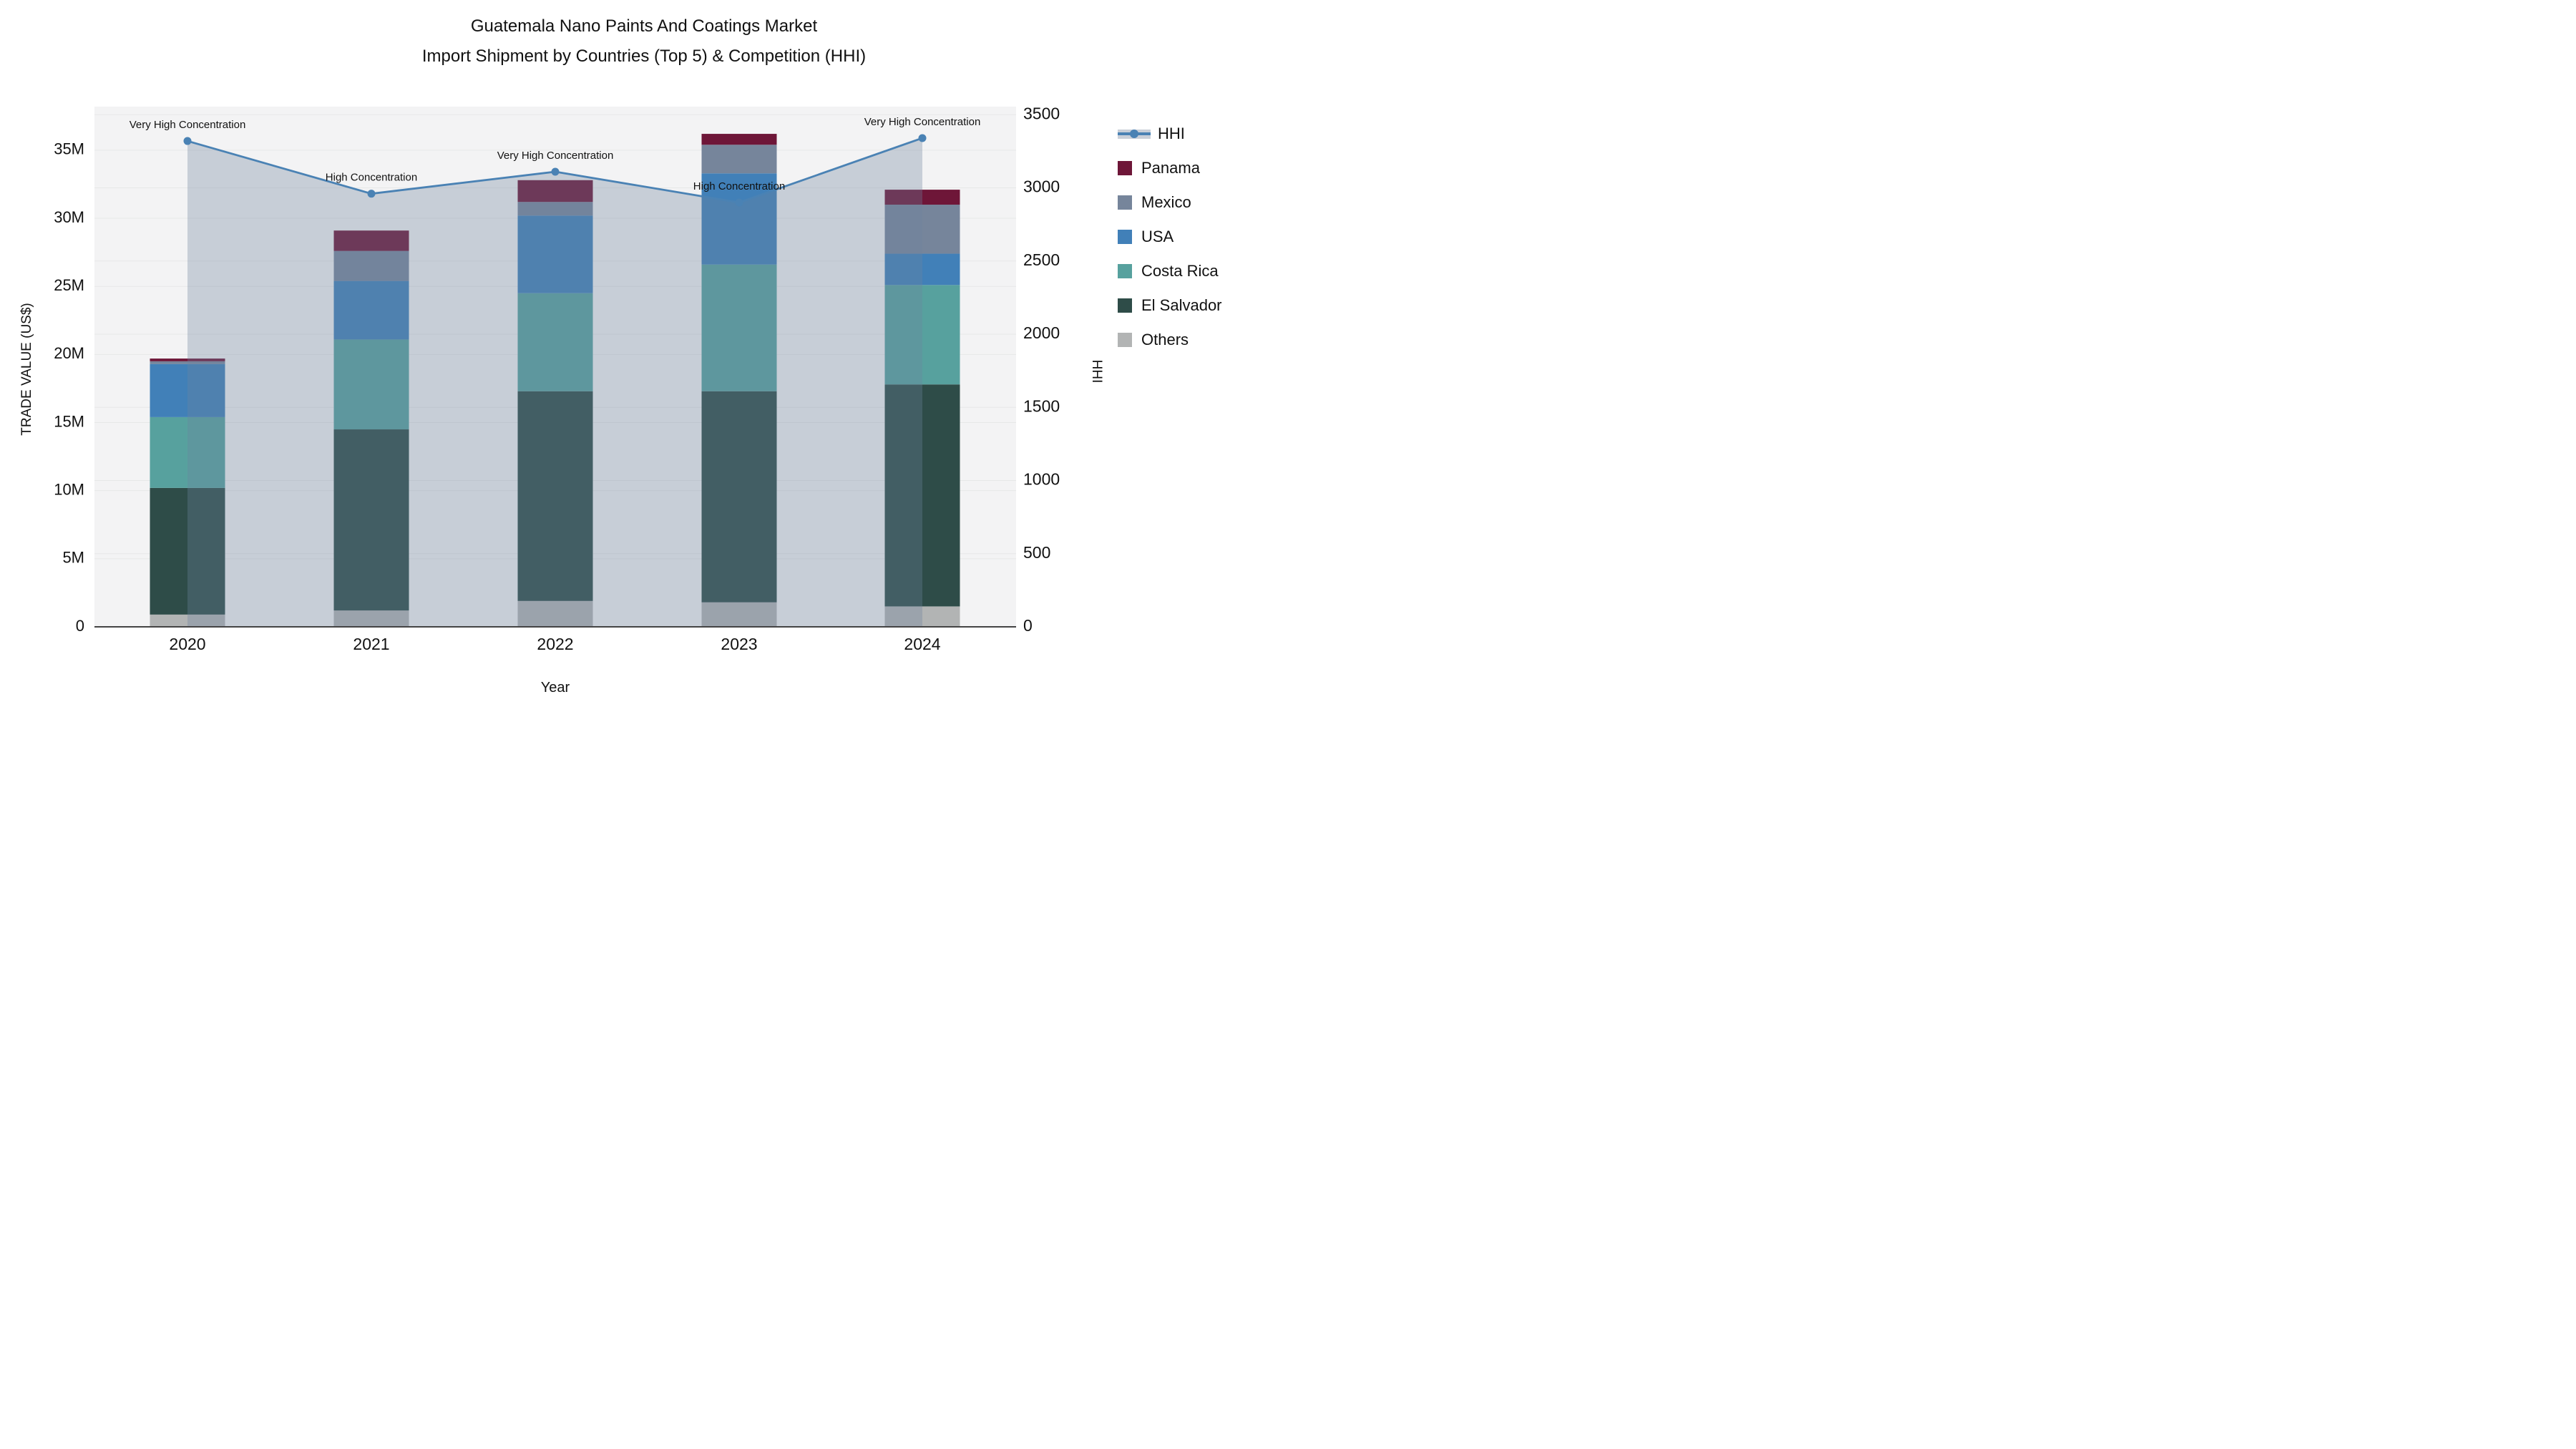 The image size is (2576, 1449). What do you see at coordinates (371, 384) in the screenshot?
I see `bar-segment-costa-rica-2021` at bounding box center [371, 384].